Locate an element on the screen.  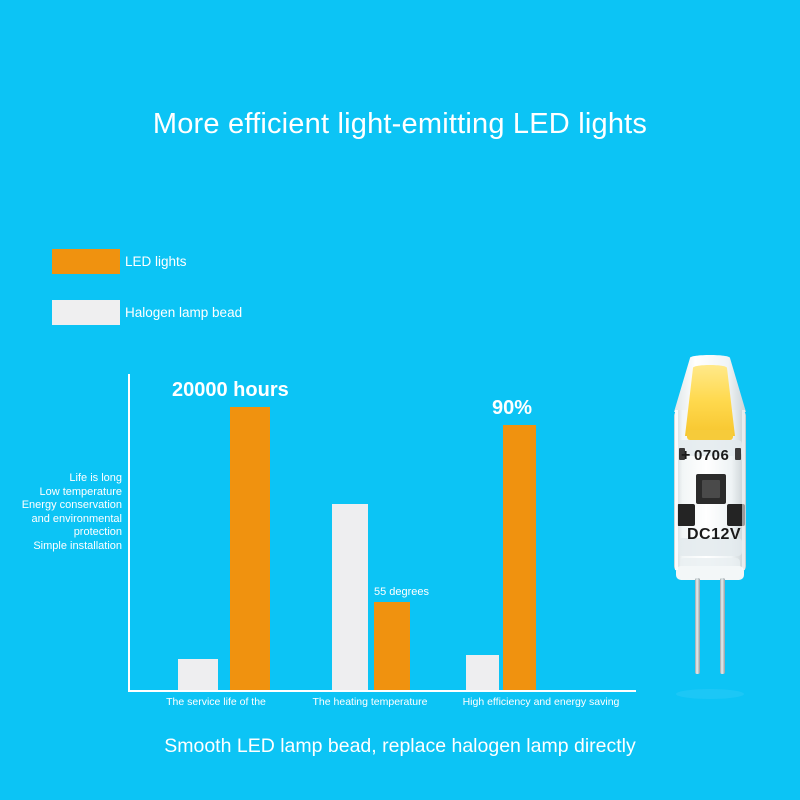
white-square-swatch-icon is located at coordinates (86, 312).